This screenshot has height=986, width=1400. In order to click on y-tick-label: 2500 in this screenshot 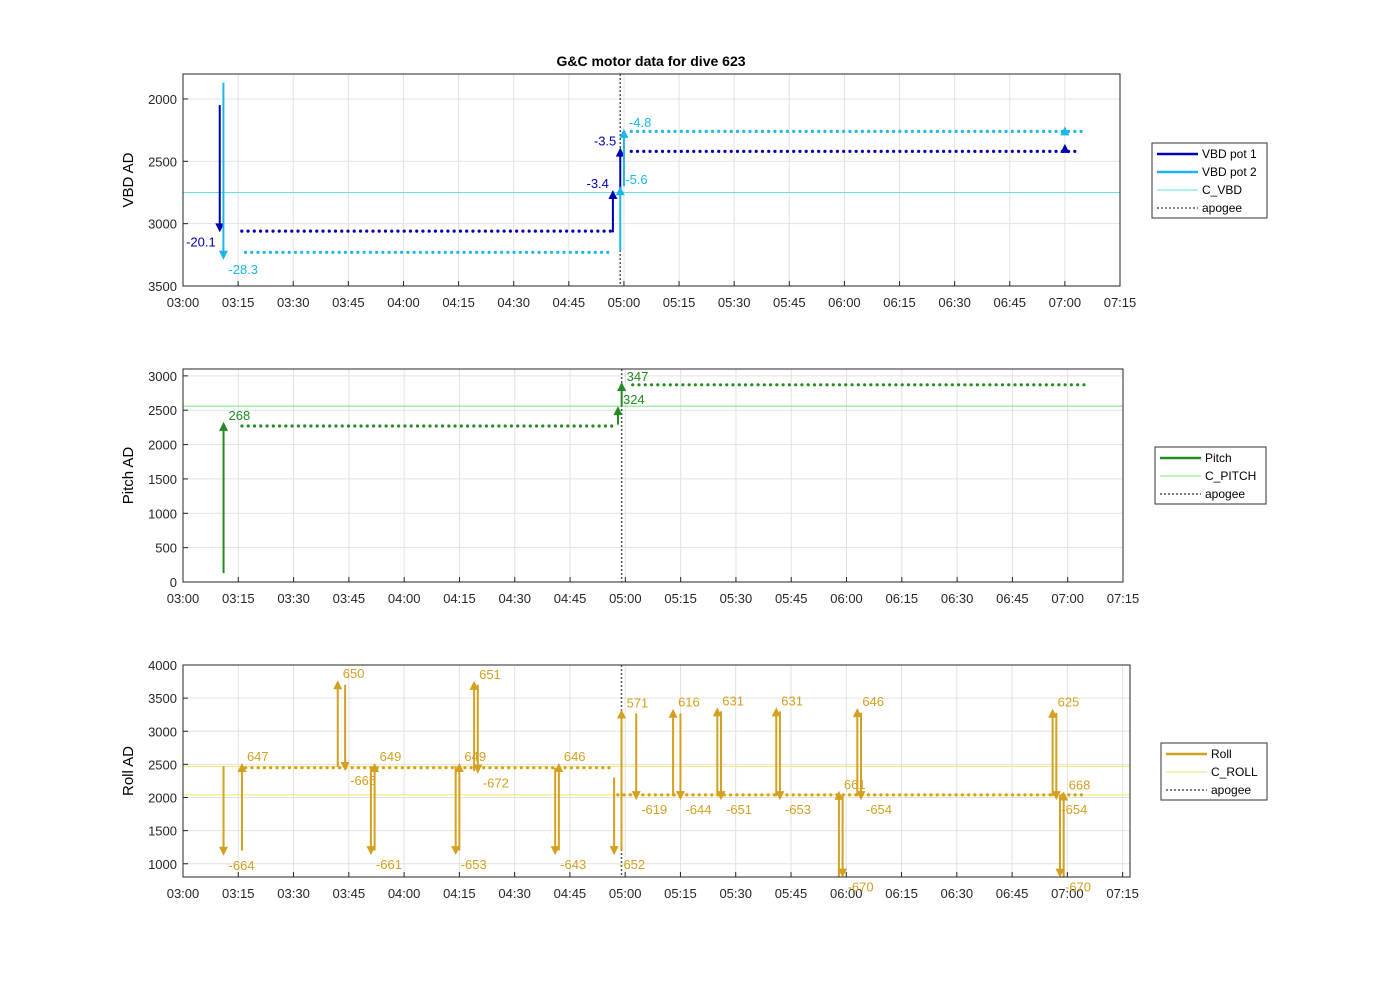, I will do `click(162, 410)`.